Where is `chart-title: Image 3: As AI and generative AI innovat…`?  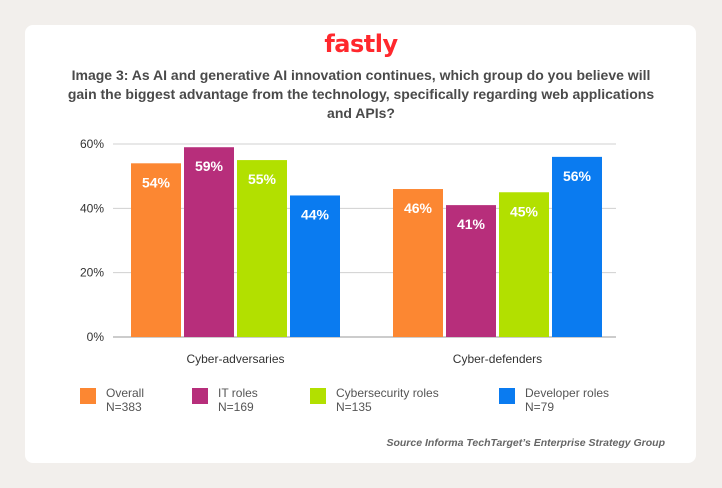
chart-title: Image 3: As AI and generative AI innovat… is located at coordinates (361, 94).